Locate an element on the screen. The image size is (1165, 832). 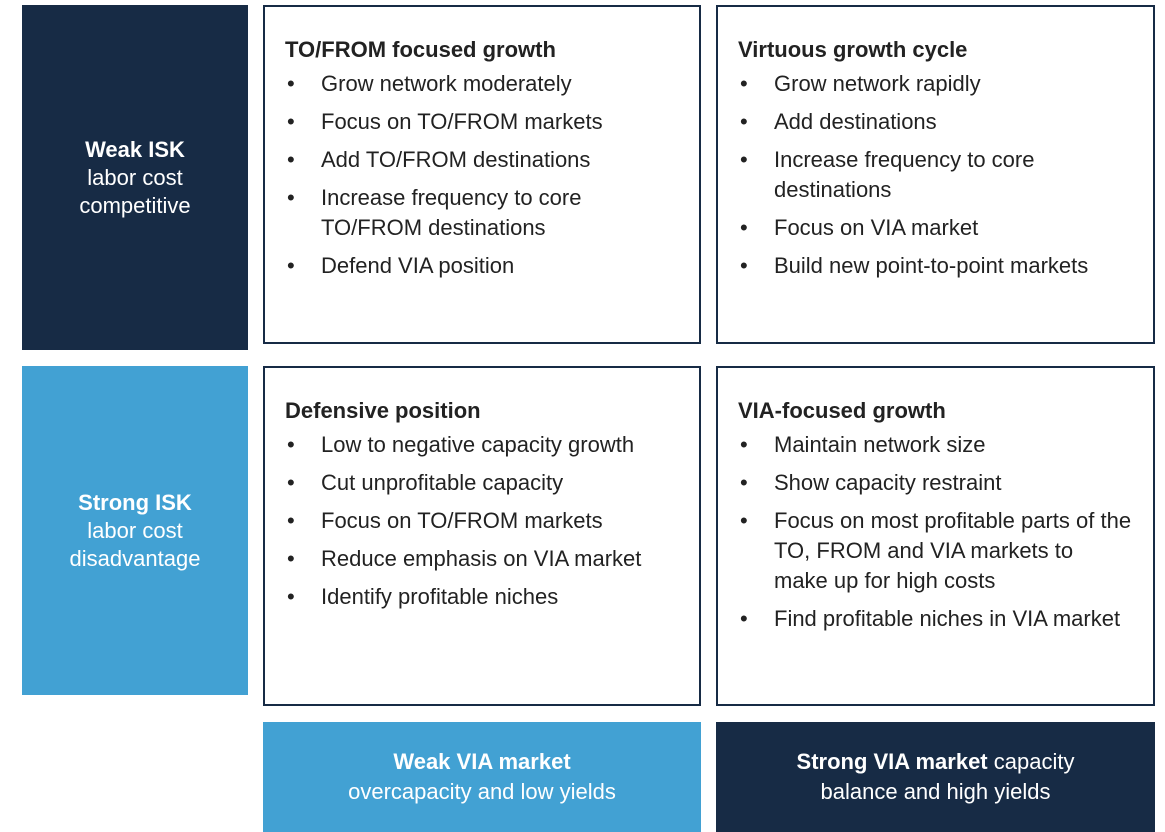
bullet: Increase frequency to core destinations is located at coordinates (935, 175).